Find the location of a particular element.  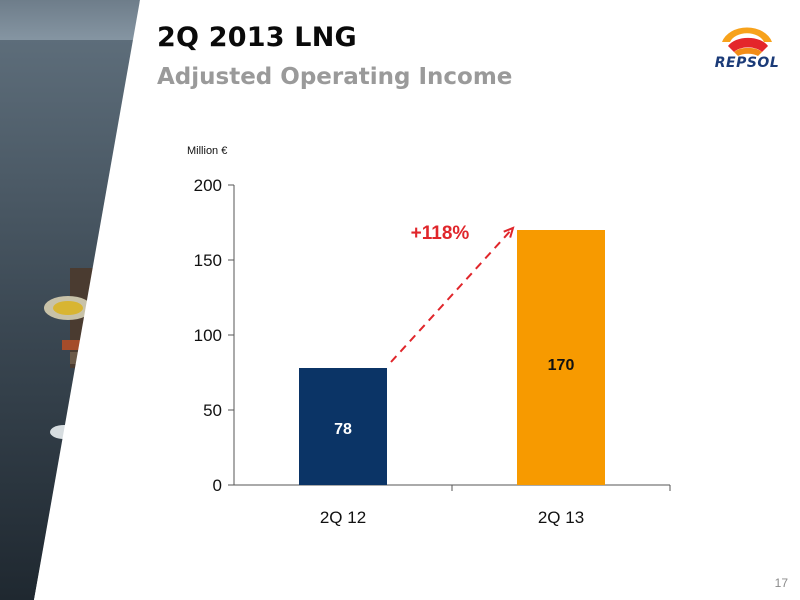

logo-wordmark: REPSOL is located at coordinates (747, 63).